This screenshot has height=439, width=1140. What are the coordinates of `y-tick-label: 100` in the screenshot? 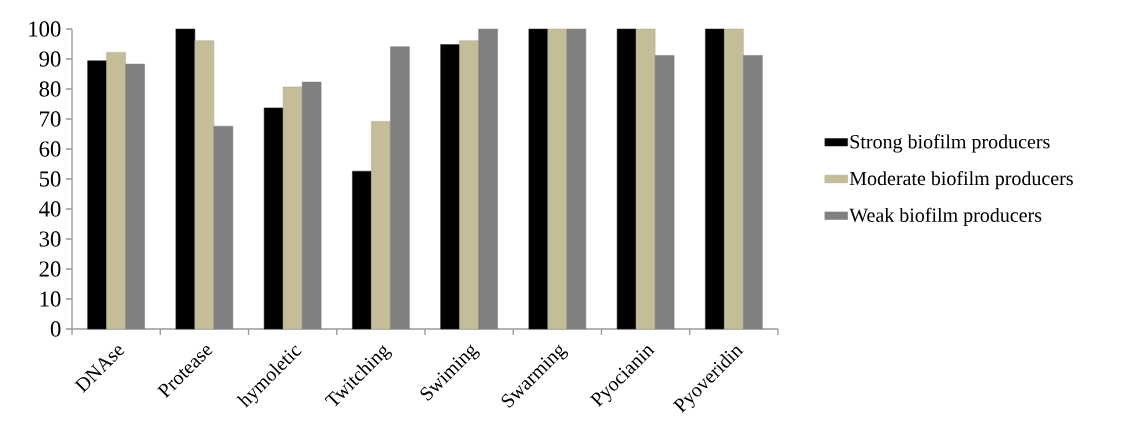 It's located at (45, 29).